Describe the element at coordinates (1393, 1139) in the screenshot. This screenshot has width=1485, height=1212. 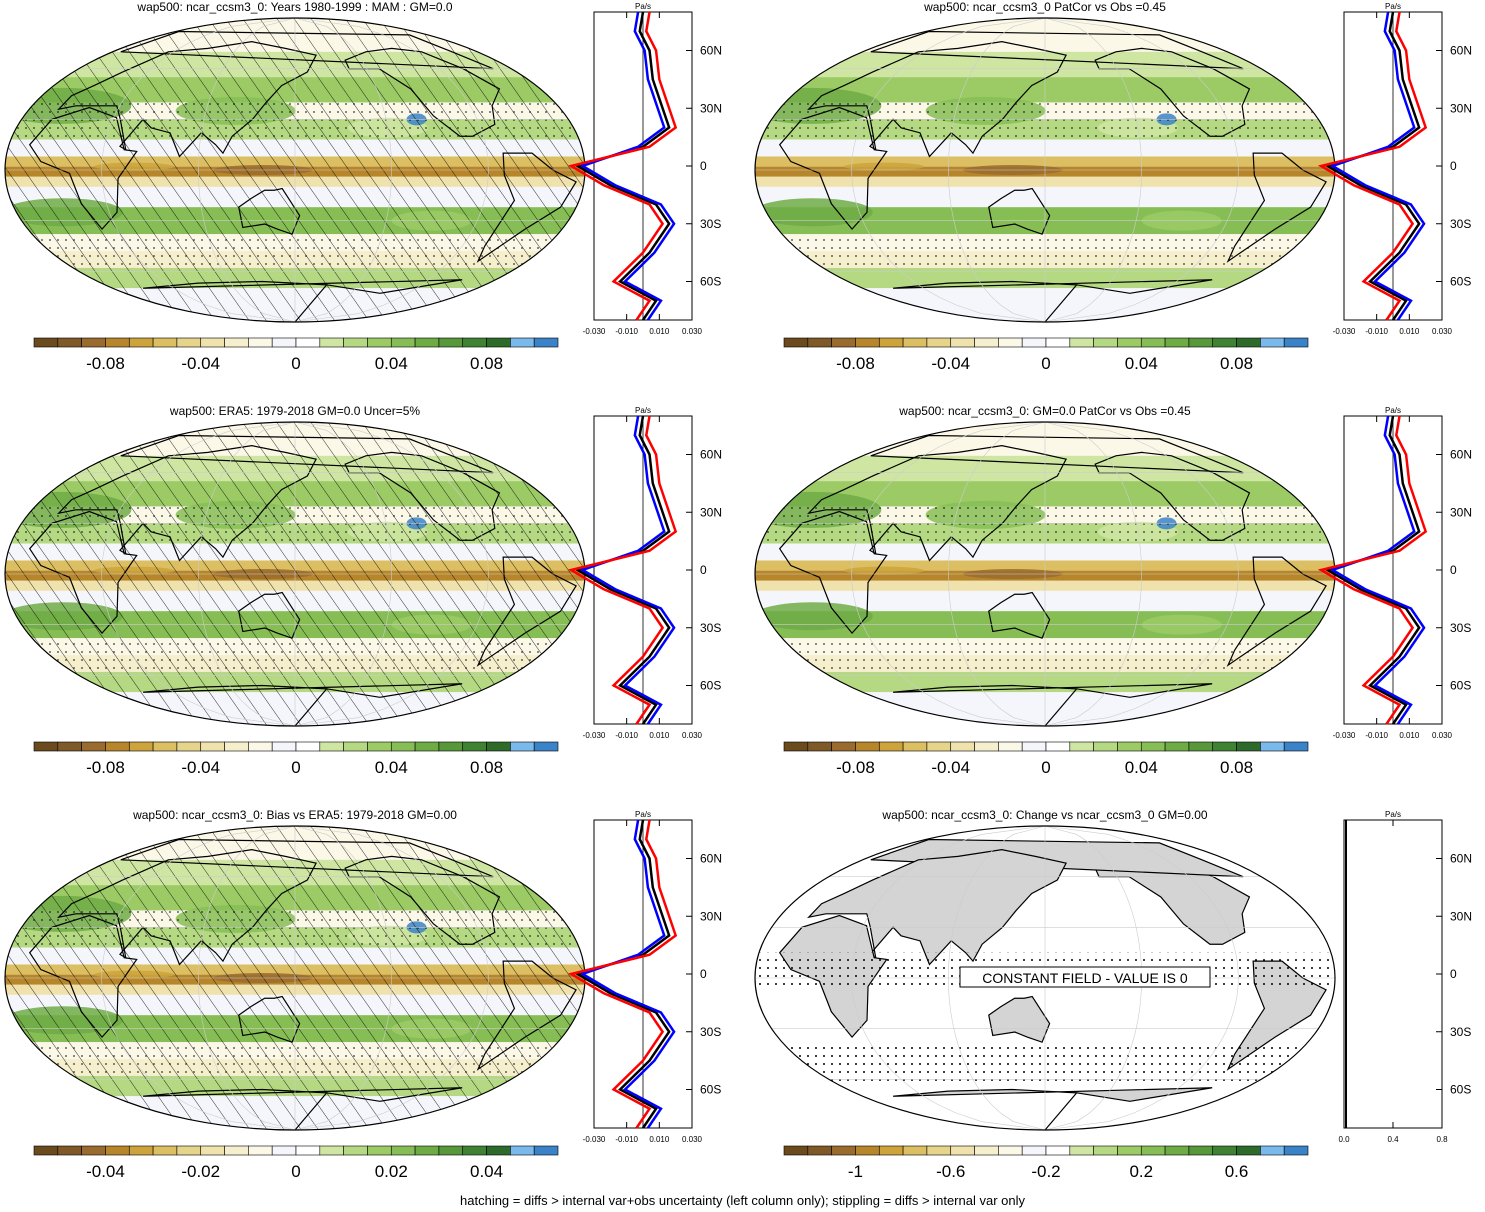
I see `x-tick-label: 0.4` at that location.